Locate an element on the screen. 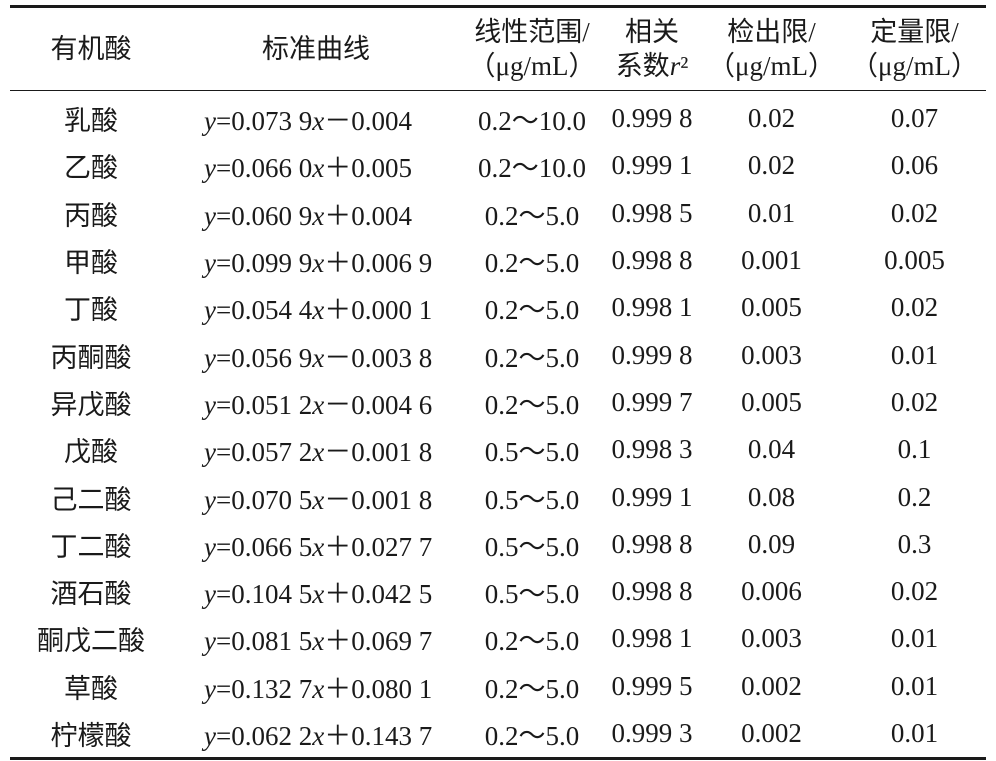 This screenshot has width=996, height=761. acid-cell: 丁二酸 is located at coordinates (91, 546).